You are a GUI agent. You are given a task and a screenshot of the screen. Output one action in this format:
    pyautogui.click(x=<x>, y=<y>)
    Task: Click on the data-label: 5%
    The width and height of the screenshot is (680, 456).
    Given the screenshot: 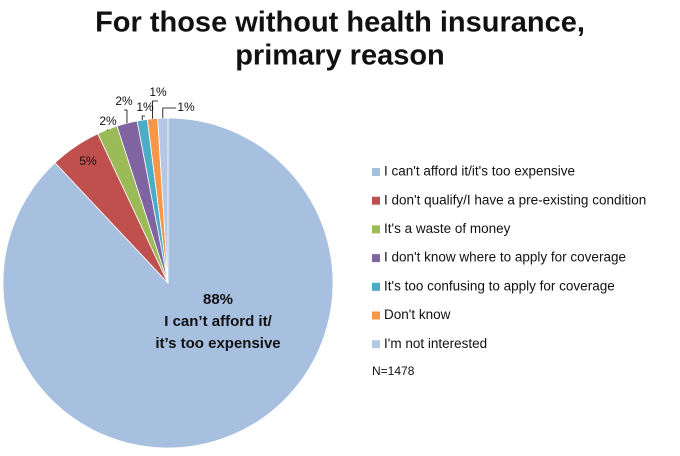 What is the action you would take?
    pyautogui.click(x=88, y=161)
    